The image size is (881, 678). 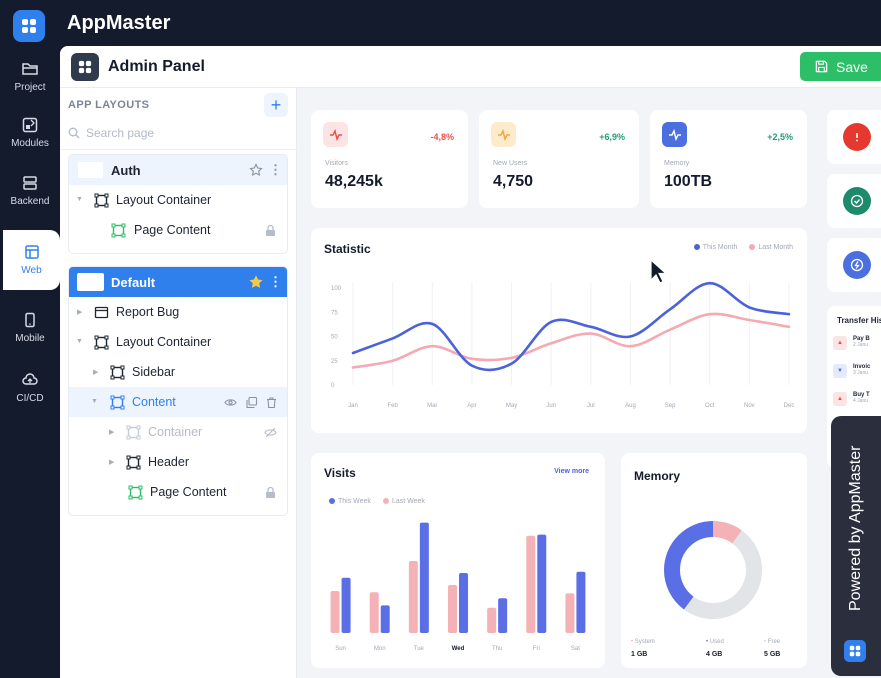 What do you see at coordinates (852, 66) in the screenshot?
I see `save-button-label: Save` at bounding box center [852, 66].